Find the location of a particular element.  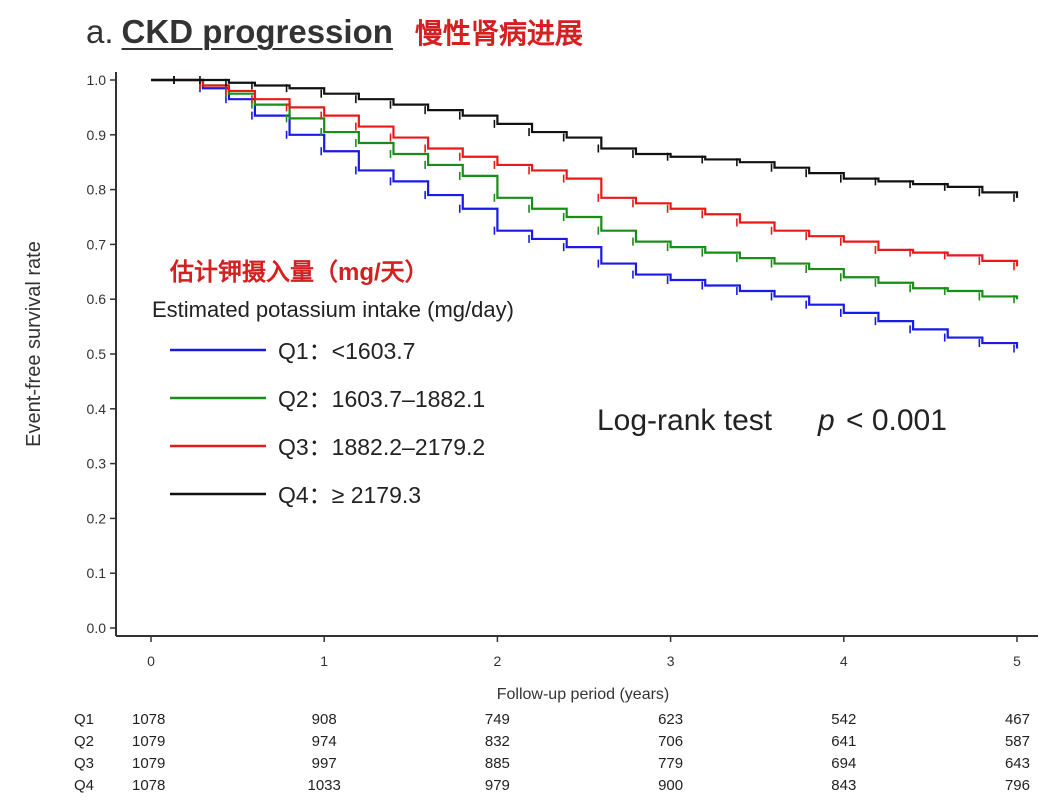

y-tick-label: 0.1 is located at coordinates (97, 573).